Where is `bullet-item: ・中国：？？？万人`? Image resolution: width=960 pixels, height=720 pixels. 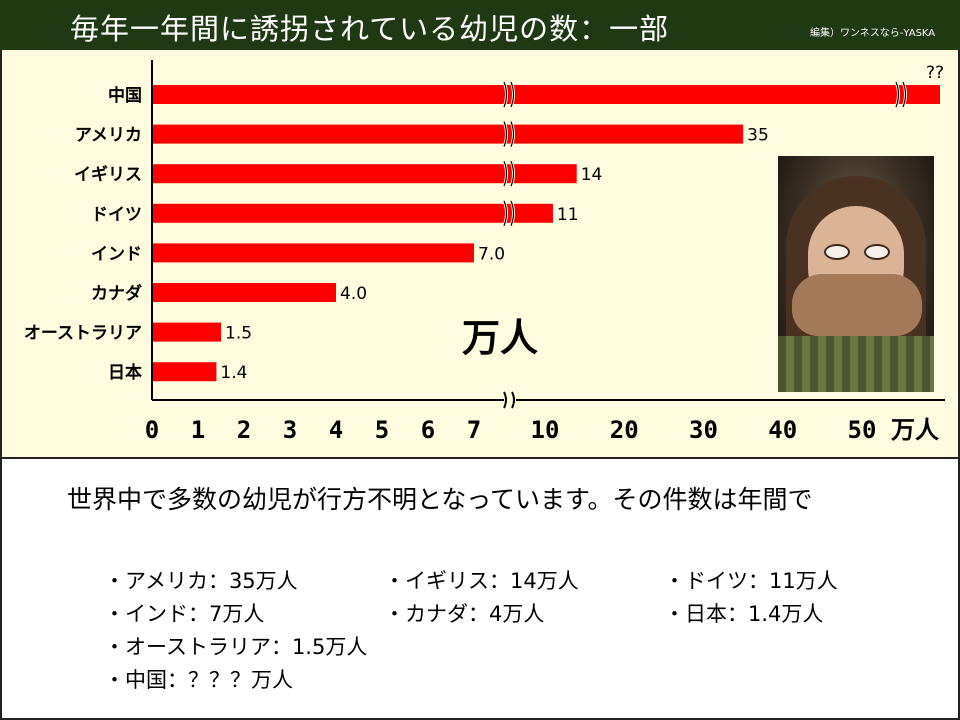 bullet-item: ・中国：？？？万人 is located at coordinates (198, 680).